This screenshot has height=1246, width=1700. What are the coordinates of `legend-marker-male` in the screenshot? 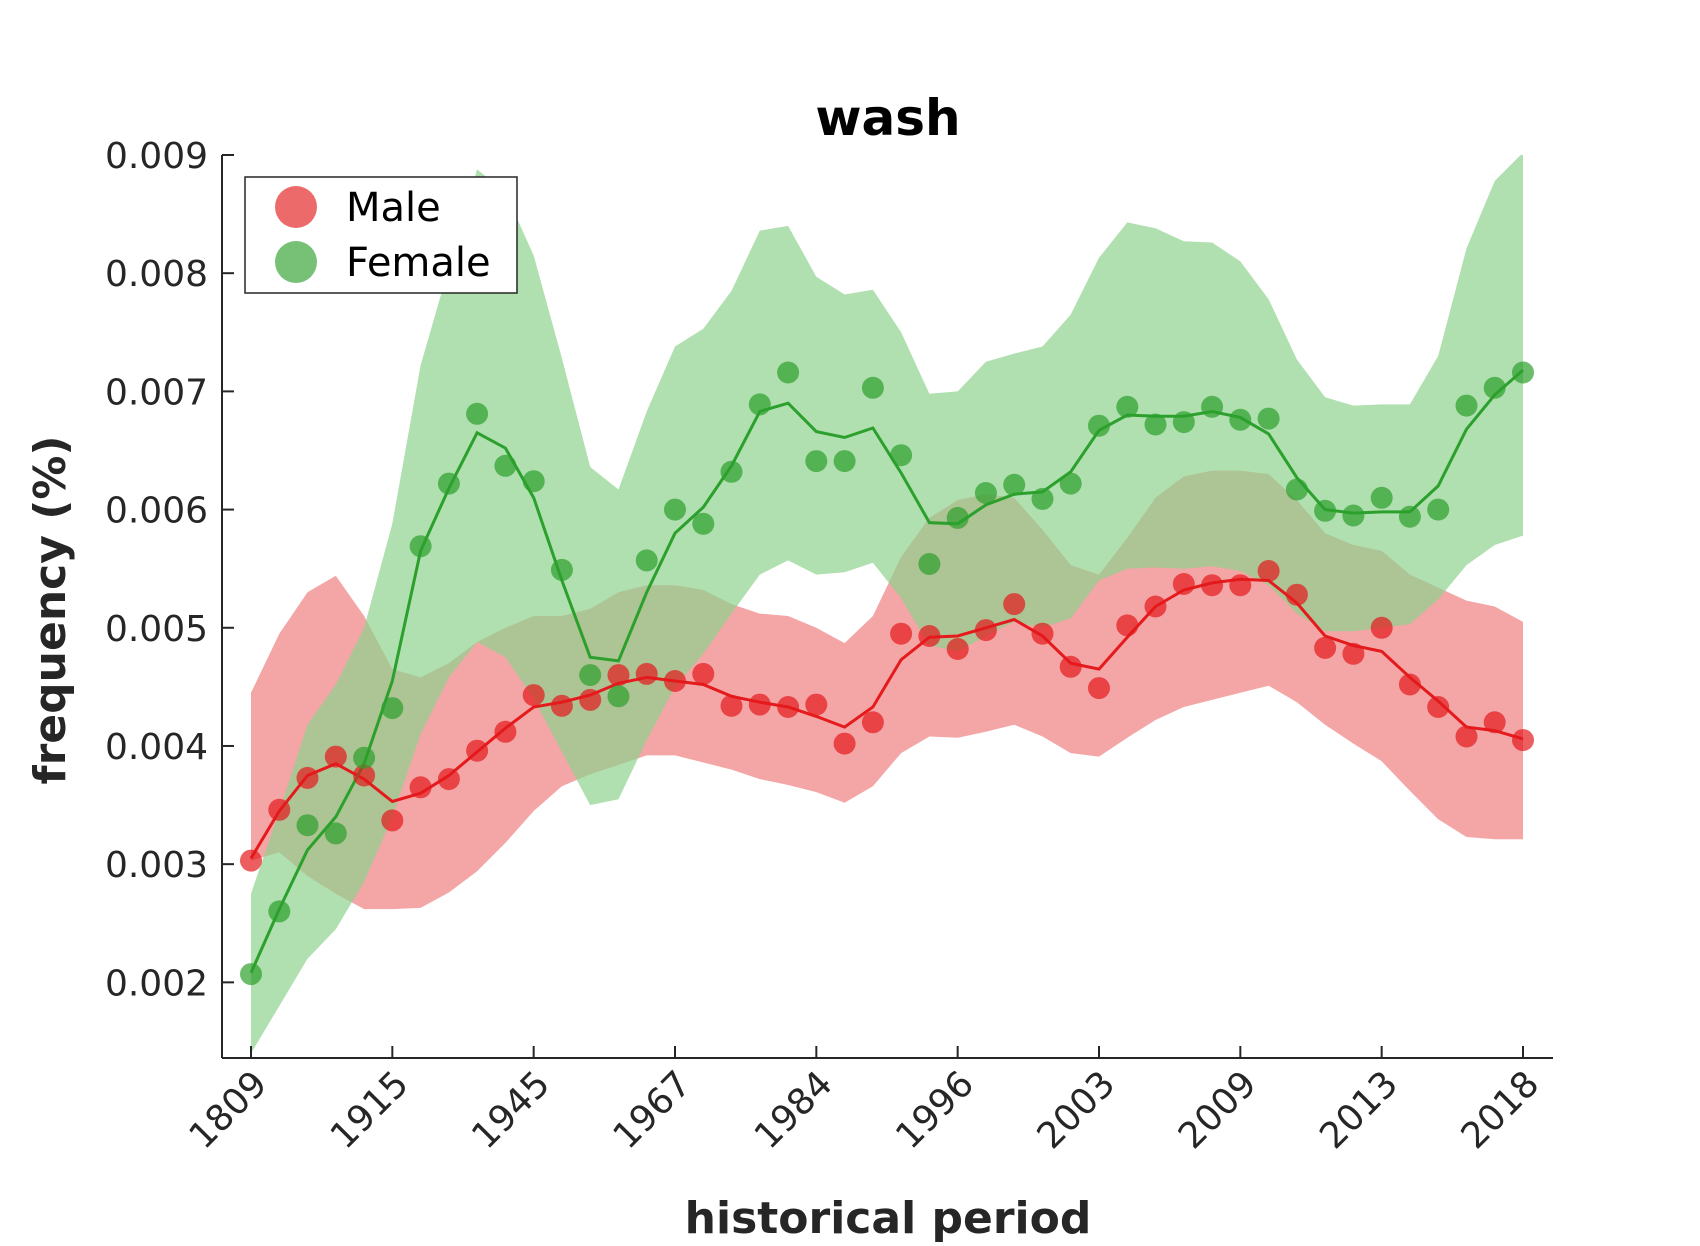 It's located at (296, 207).